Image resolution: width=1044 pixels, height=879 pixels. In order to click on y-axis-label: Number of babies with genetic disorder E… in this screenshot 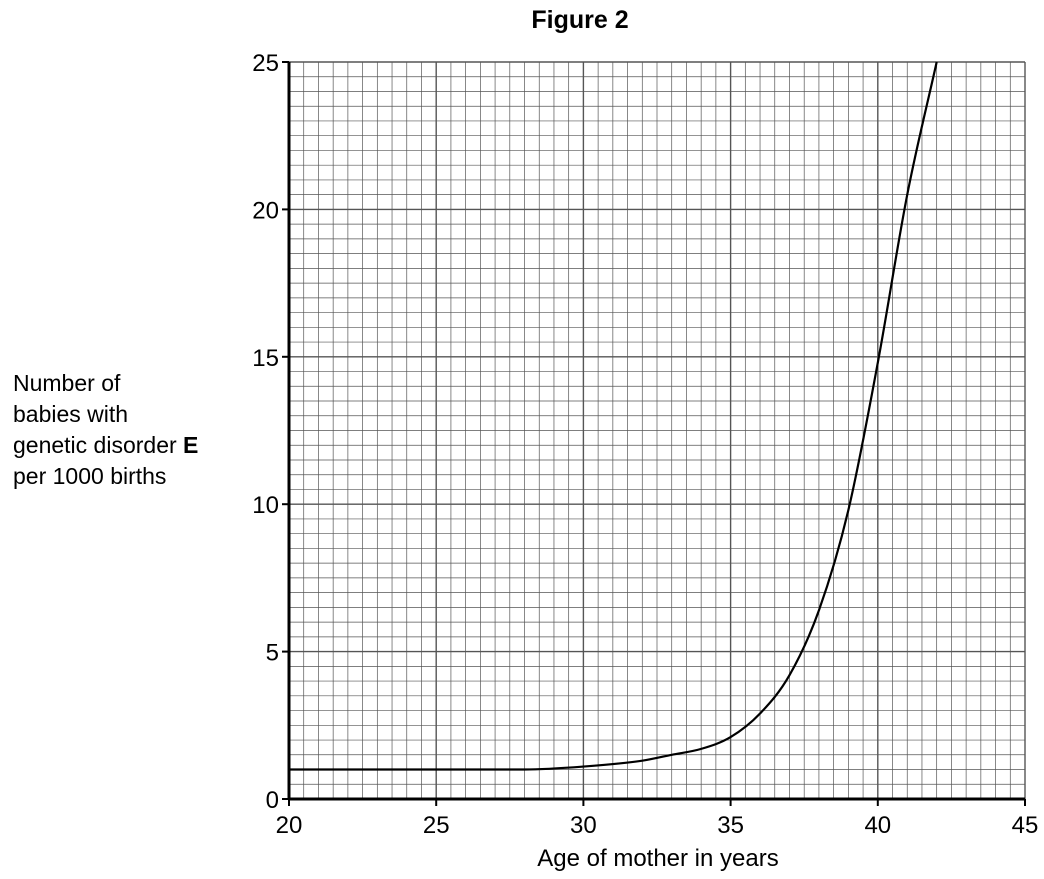, I will do `click(105, 430)`.